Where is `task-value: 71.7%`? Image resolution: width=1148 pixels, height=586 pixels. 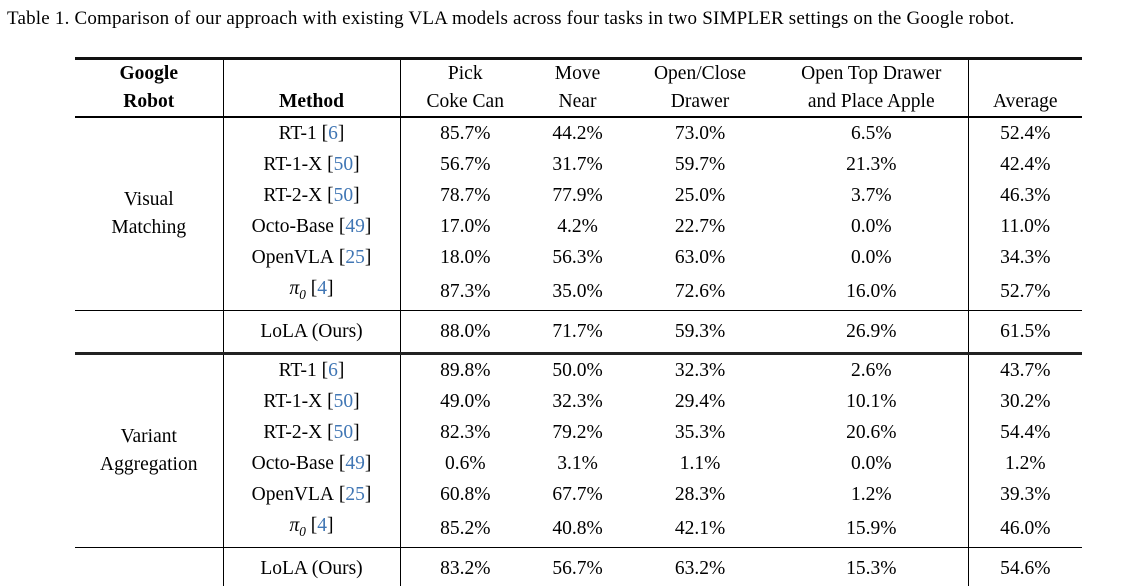
task-value: 71.7% is located at coordinates (577, 332).